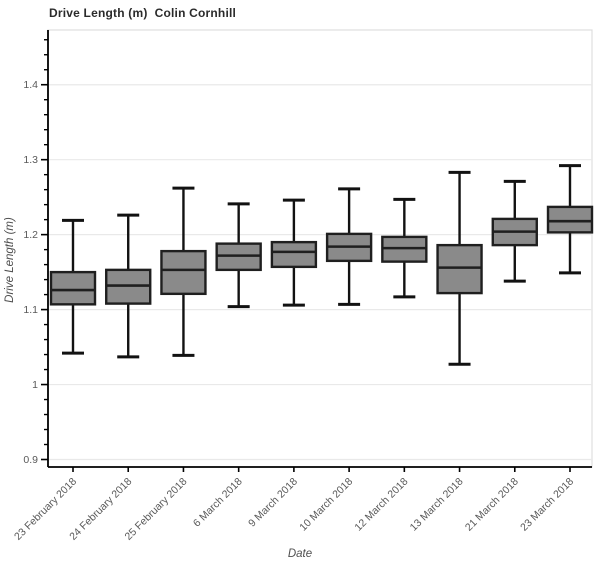 The height and width of the screenshot is (570, 600). What do you see at coordinates (218, 503) in the screenshot?
I see `x-tick-label: 6 March 2018` at bounding box center [218, 503].